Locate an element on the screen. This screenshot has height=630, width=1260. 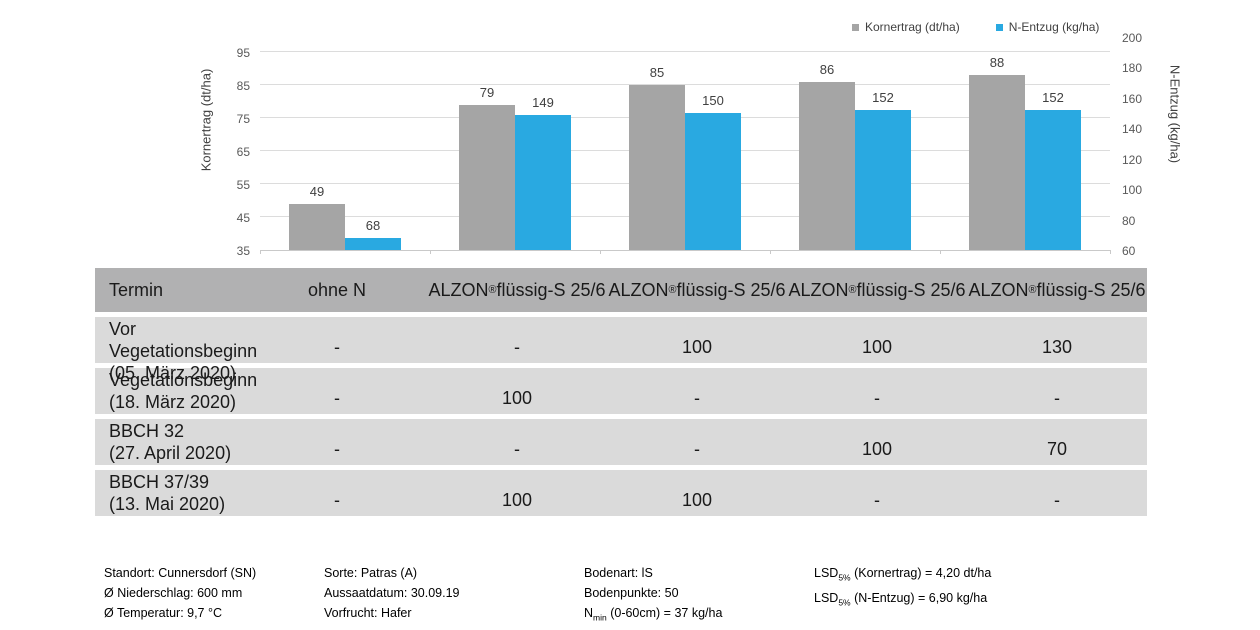
subscript: min is located at coordinates (600, 617).